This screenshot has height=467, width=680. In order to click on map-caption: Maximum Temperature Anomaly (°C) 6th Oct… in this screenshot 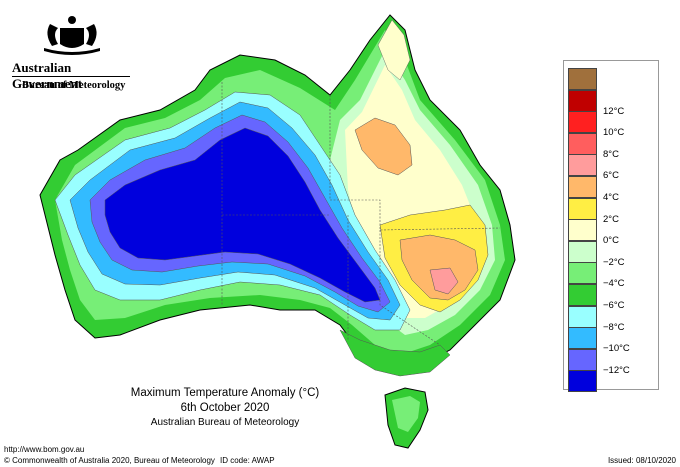, I will do `click(225, 407)`.